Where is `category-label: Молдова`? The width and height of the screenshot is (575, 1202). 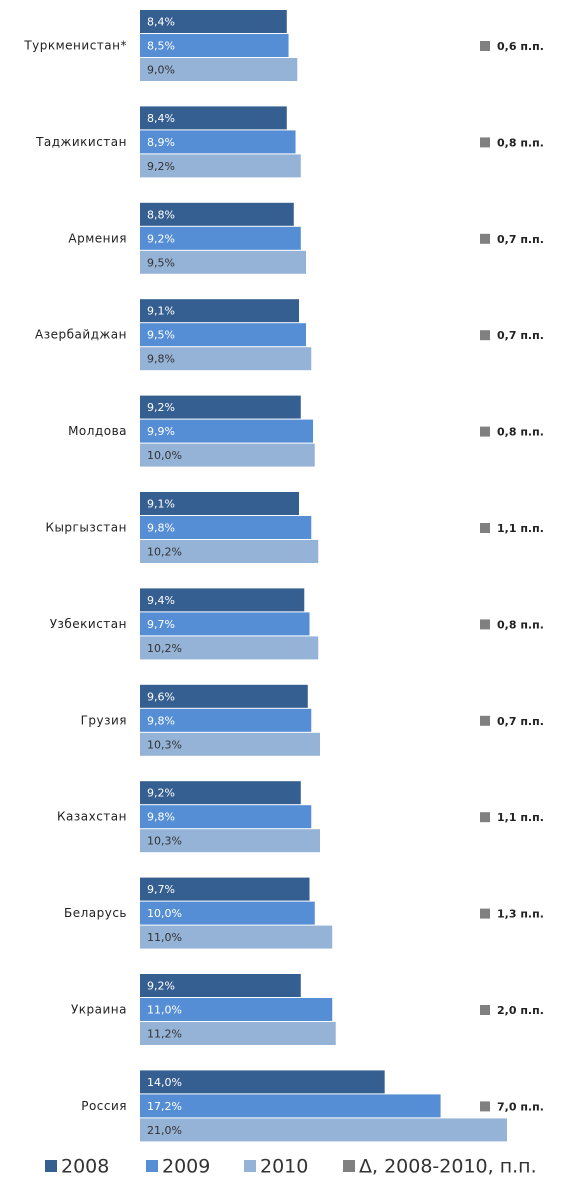 category-label: Молдова is located at coordinates (97, 431).